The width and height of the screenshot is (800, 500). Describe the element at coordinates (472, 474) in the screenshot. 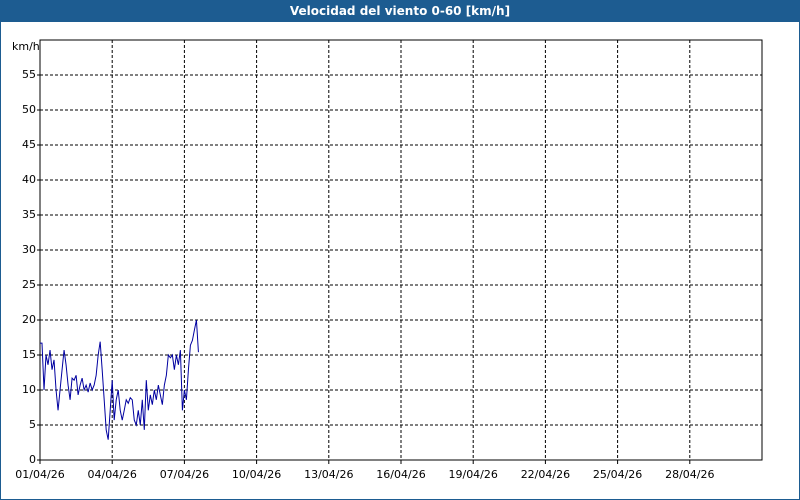

I see `x-tick-label: 19/04/26` at that location.